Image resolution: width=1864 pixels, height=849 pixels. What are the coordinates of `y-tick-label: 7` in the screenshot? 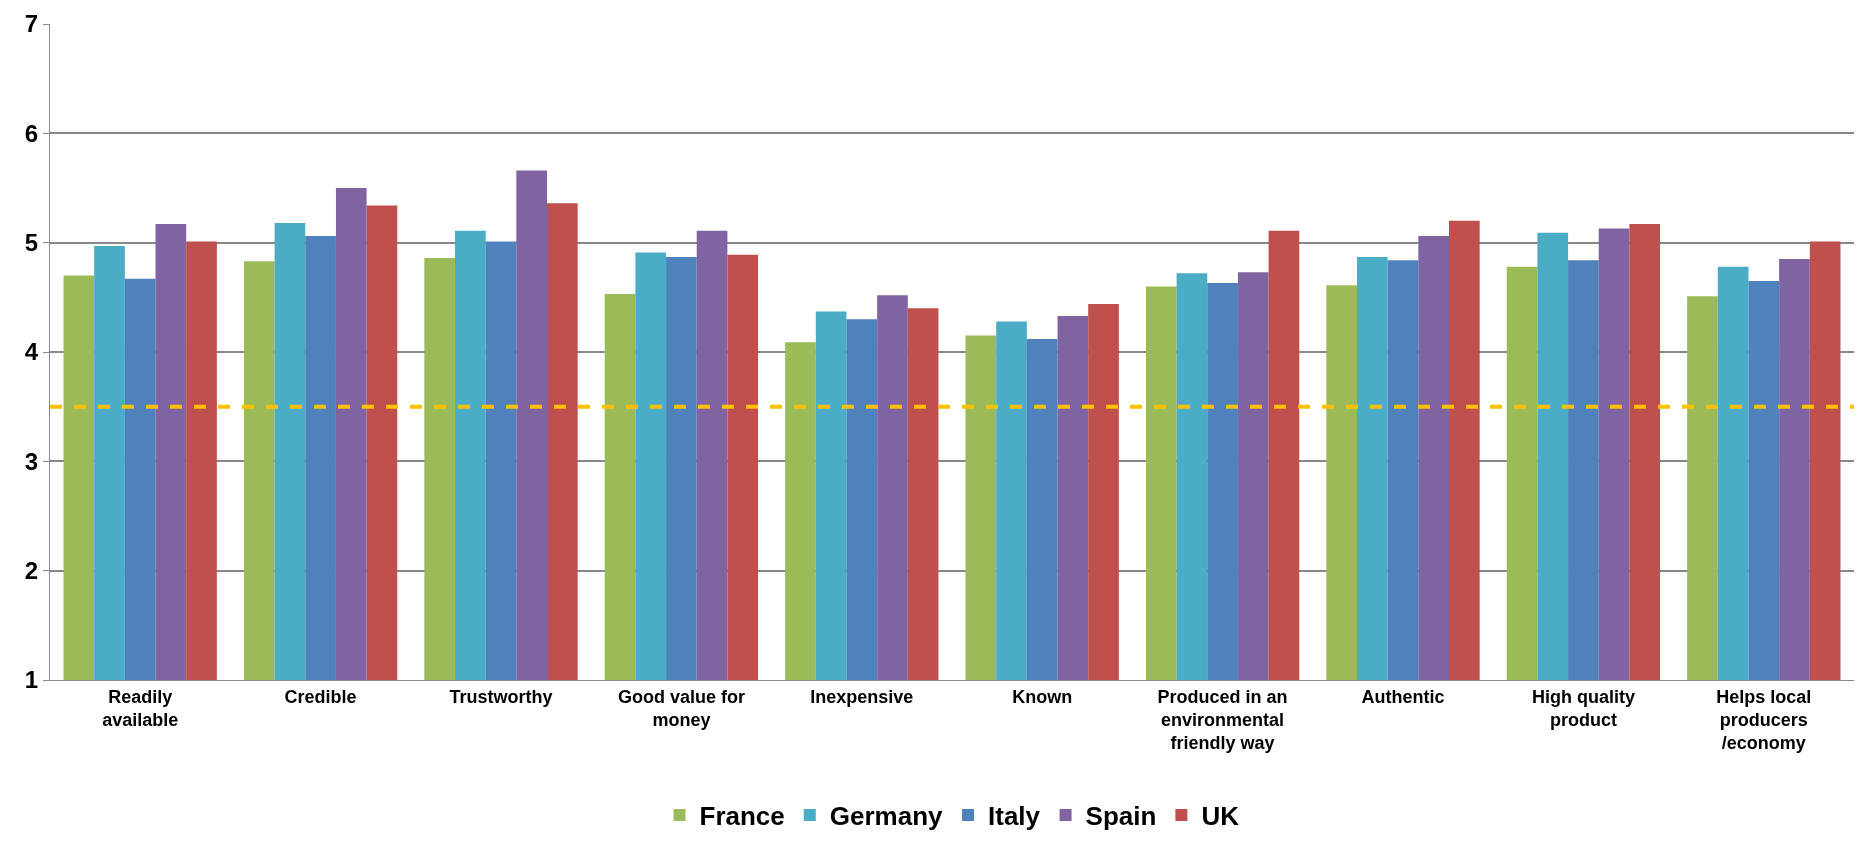 It's located at (31, 24).